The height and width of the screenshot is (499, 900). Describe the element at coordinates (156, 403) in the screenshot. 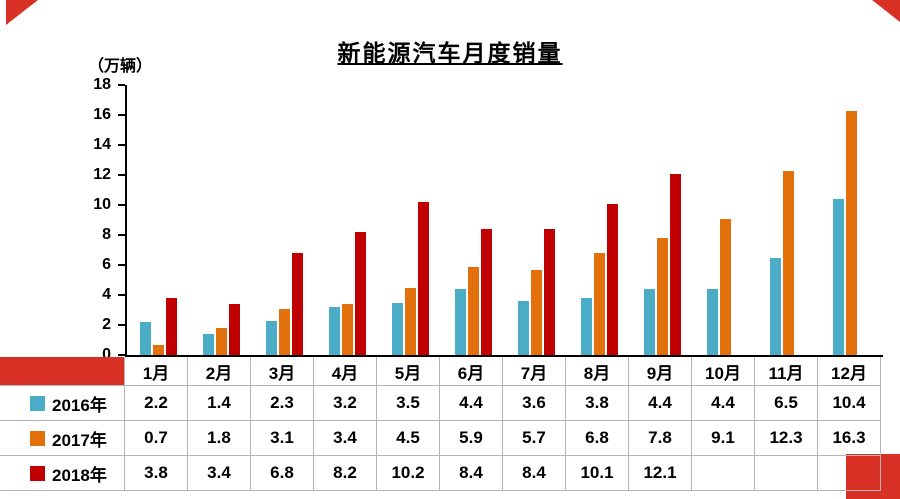

I see `value-cell: 2.2` at that location.